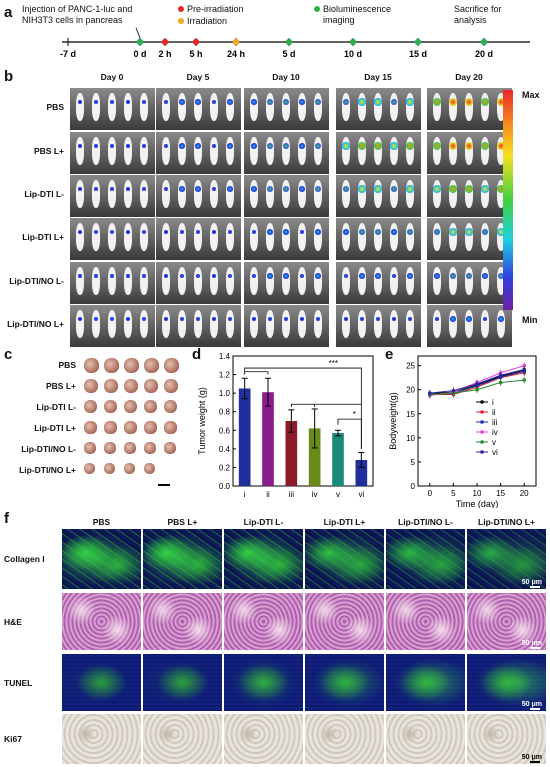 Image resolution: width=550 pixels, height=767 pixels. What do you see at coordinates (263, 559) in the screenshot?
I see `background-overlay` at bounding box center [263, 559].